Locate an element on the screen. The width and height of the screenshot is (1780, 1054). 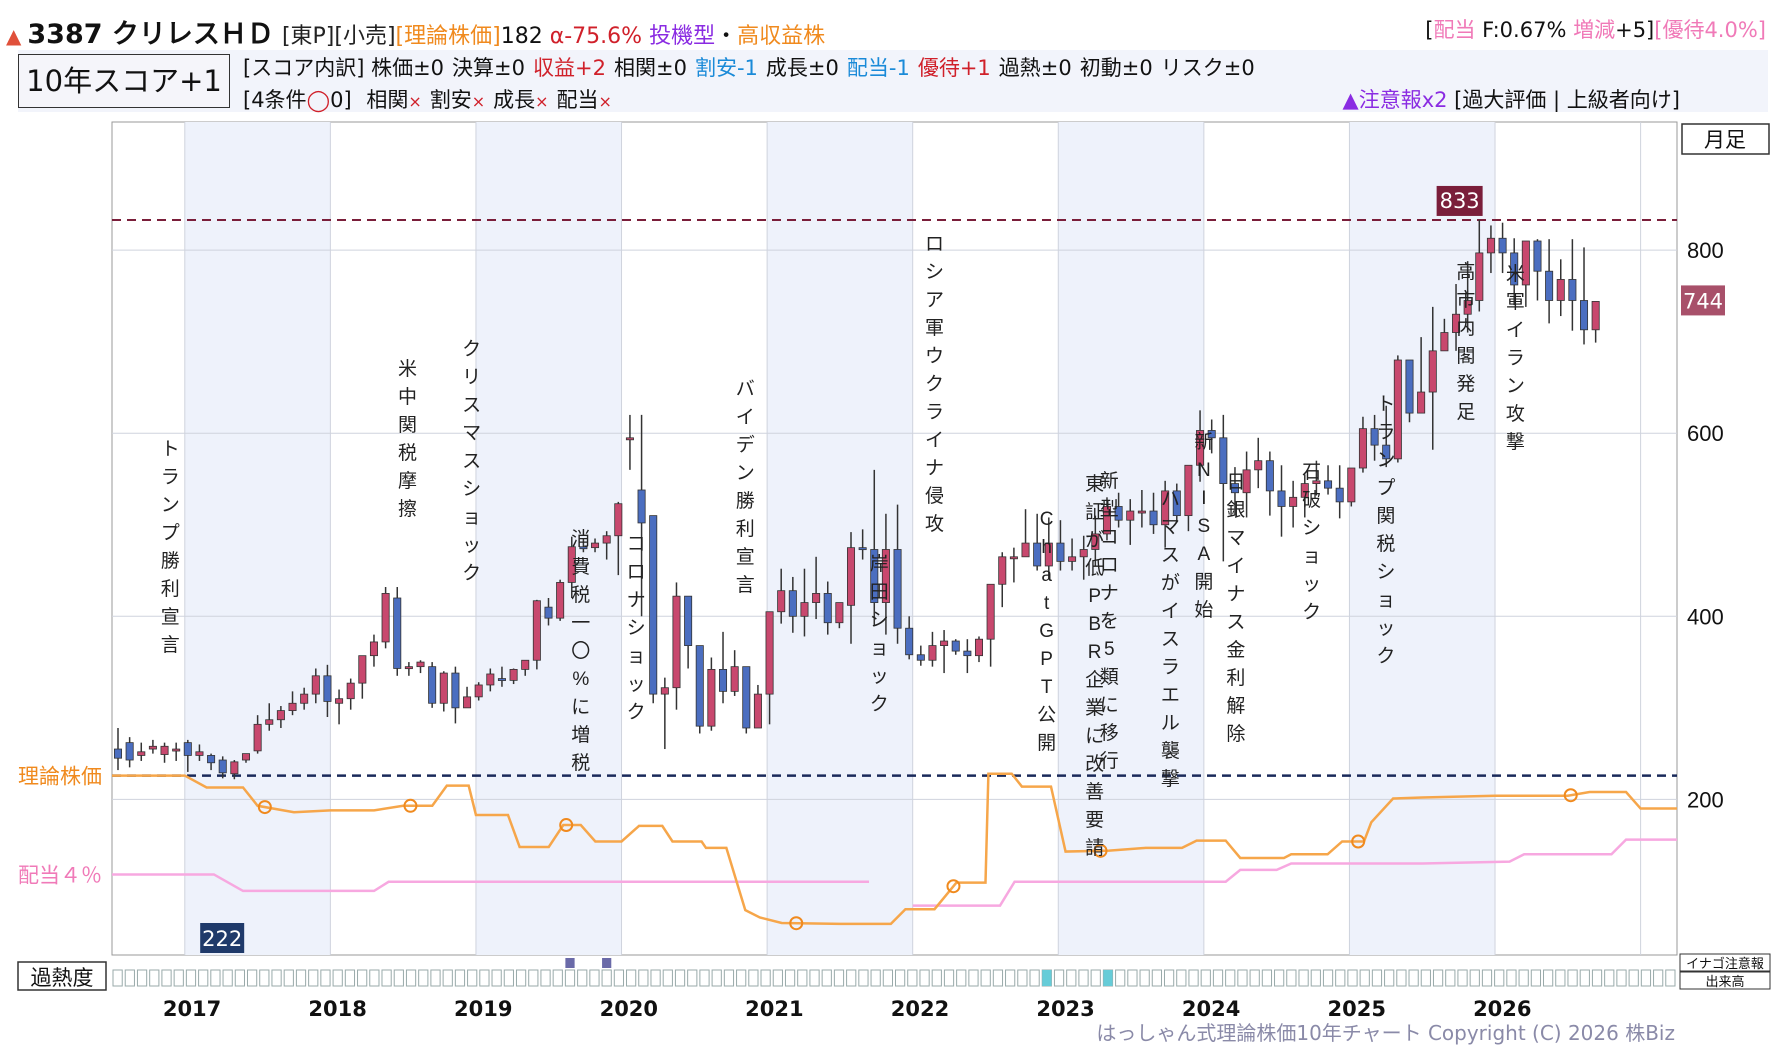
theory-line-label: 理論株価 is located at coordinates (60, 777).